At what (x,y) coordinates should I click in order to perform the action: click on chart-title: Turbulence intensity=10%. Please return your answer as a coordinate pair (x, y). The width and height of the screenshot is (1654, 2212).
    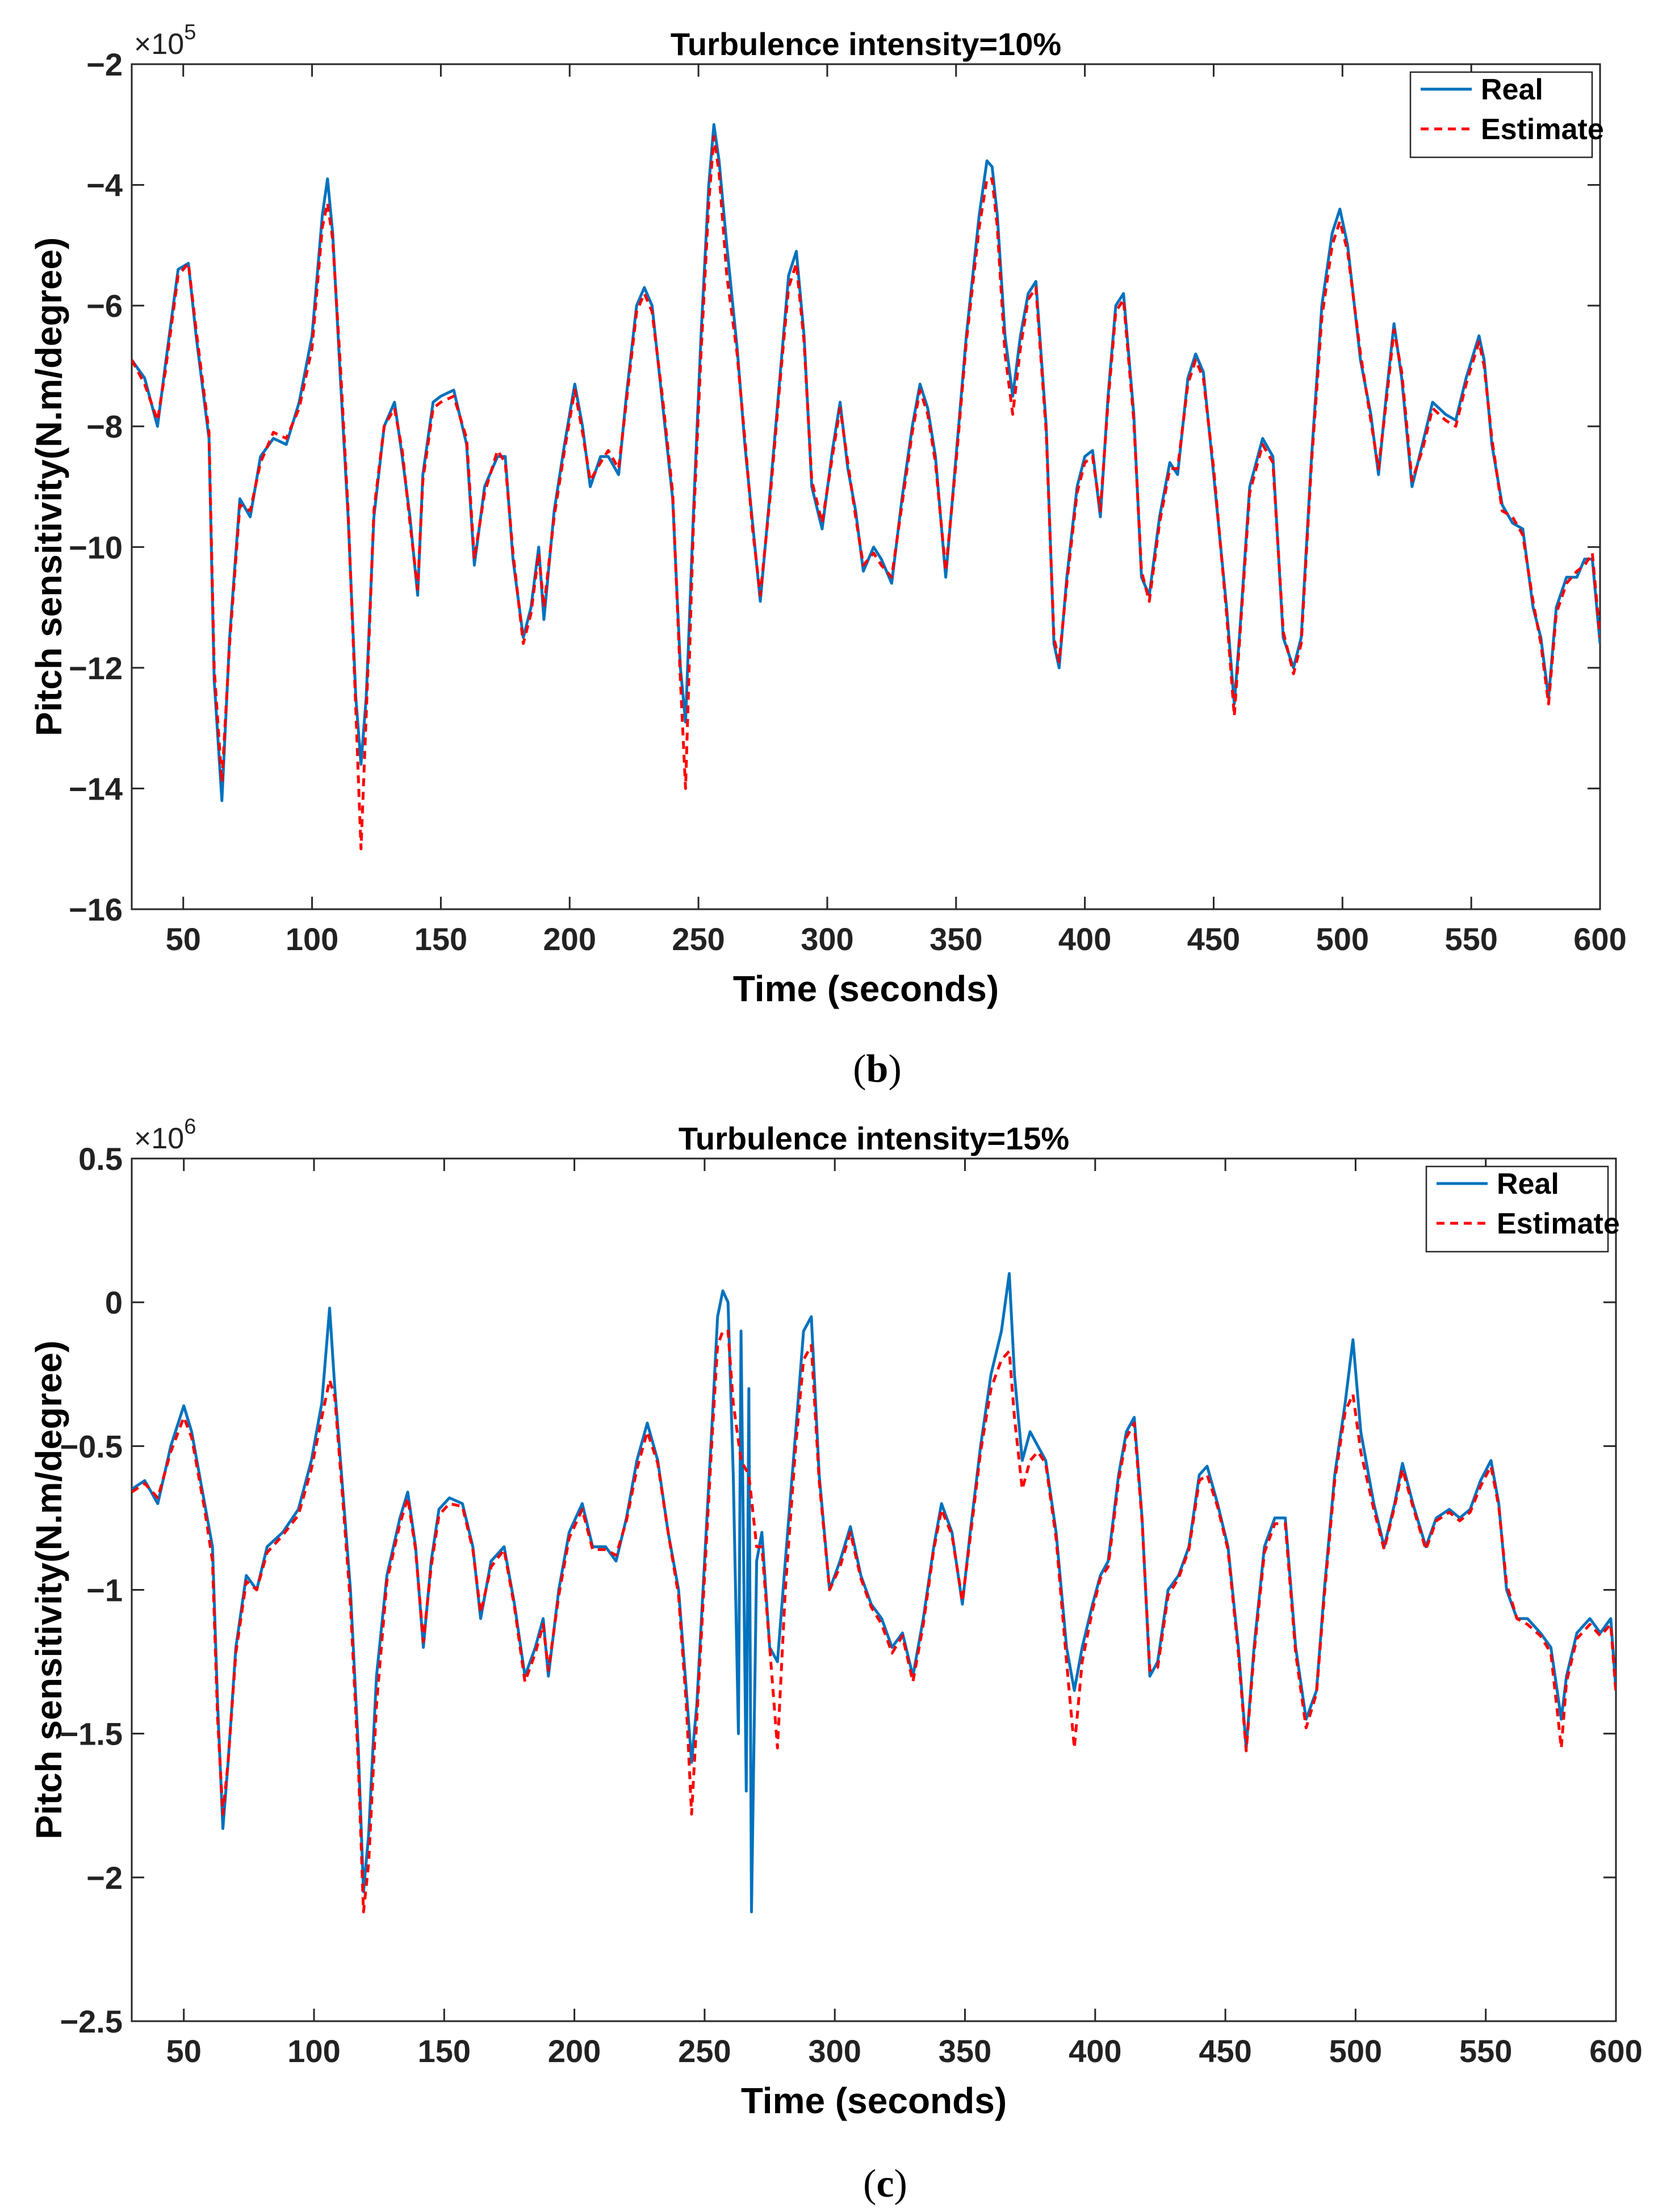
    Looking at the image, I should click on (866, 44).